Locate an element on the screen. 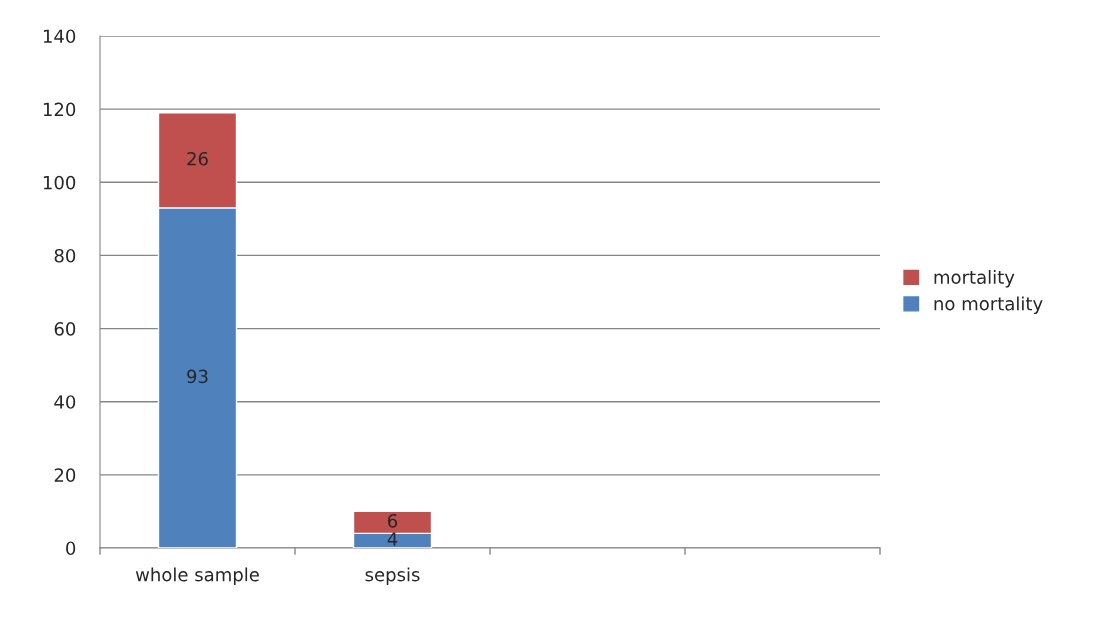 The height and width of the screenshot is (630, 1102). y-tick-label: 0 is located at coordinates (71, 548).